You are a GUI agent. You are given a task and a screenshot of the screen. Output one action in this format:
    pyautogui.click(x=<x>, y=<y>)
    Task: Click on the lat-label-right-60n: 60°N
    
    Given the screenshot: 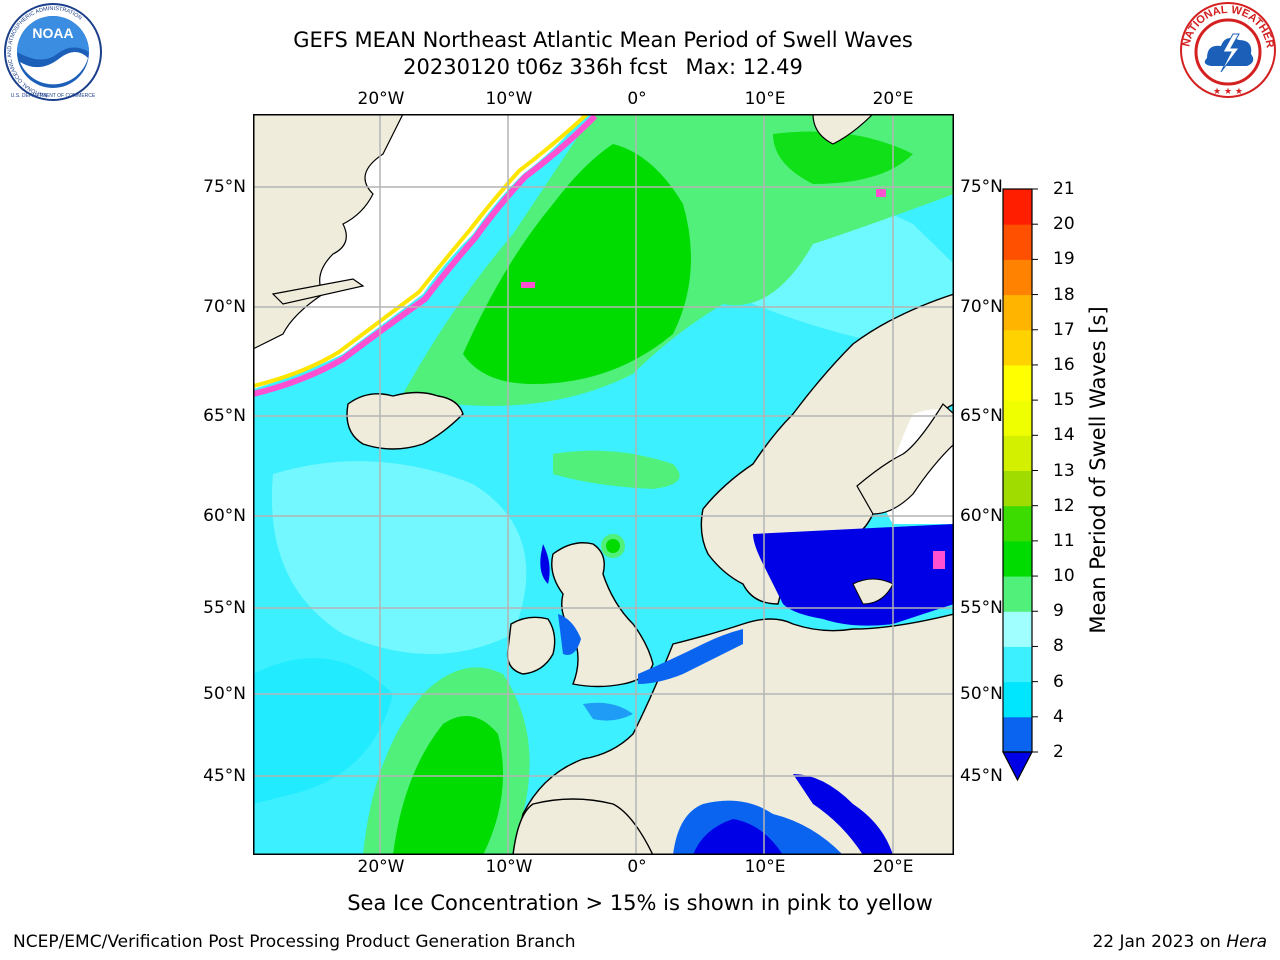 What is the action you would take?
    pyautogui.click(x=981, y=516)
    